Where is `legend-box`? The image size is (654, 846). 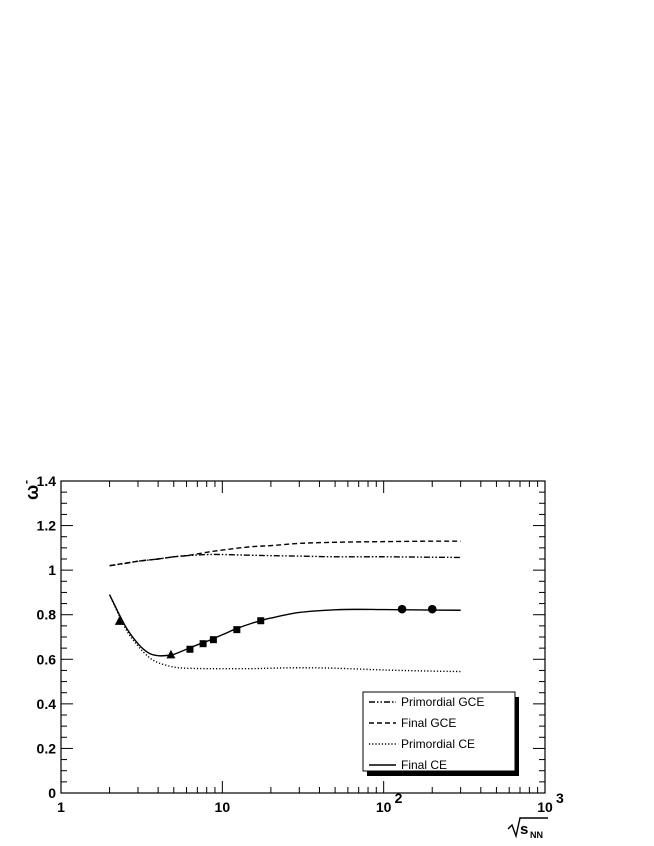 legend-box is located at coordinates (439, 731).